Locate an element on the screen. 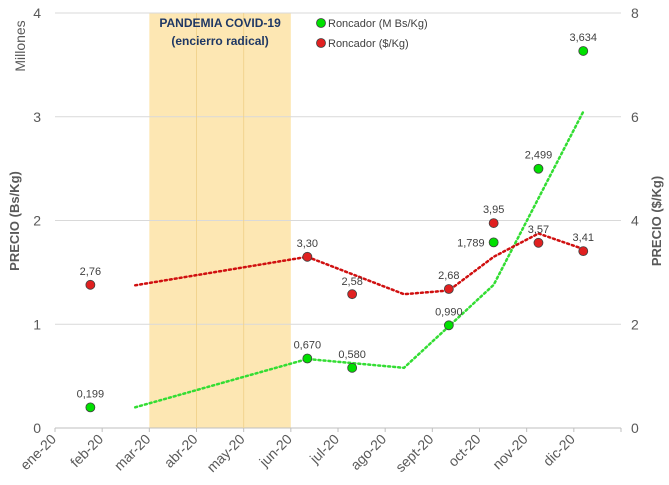 Image resolution: width=669 pixels, height=485 pixels. data-label: 3,57 is located at coordinates (538, 230).